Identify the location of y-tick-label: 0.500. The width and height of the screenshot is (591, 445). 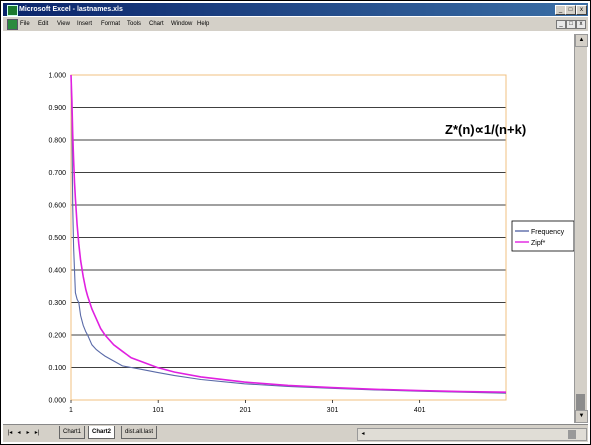
(57, 238).